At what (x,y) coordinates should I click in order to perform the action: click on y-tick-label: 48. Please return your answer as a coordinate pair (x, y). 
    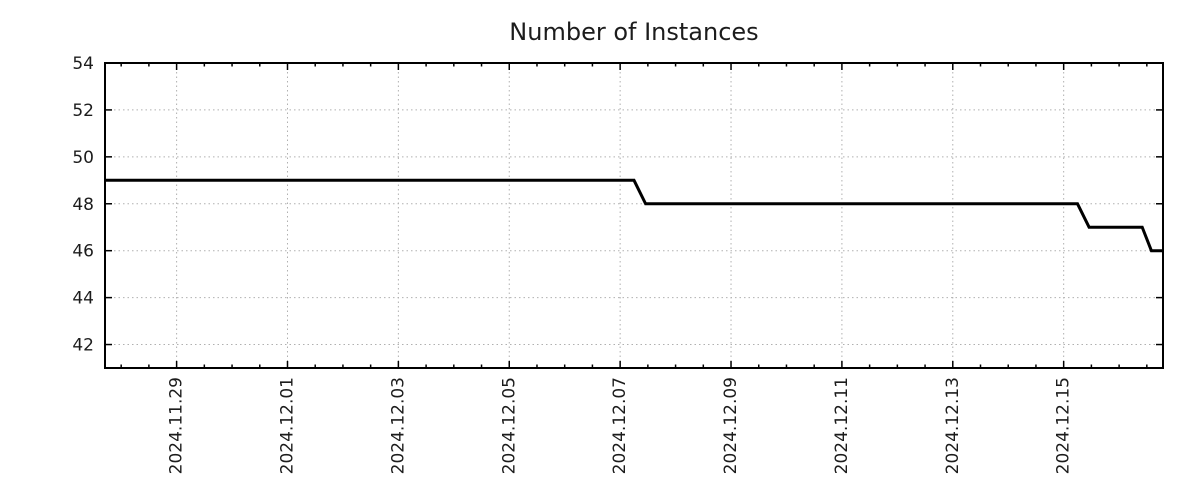
    Looking at the image, I should click on (83, 205).